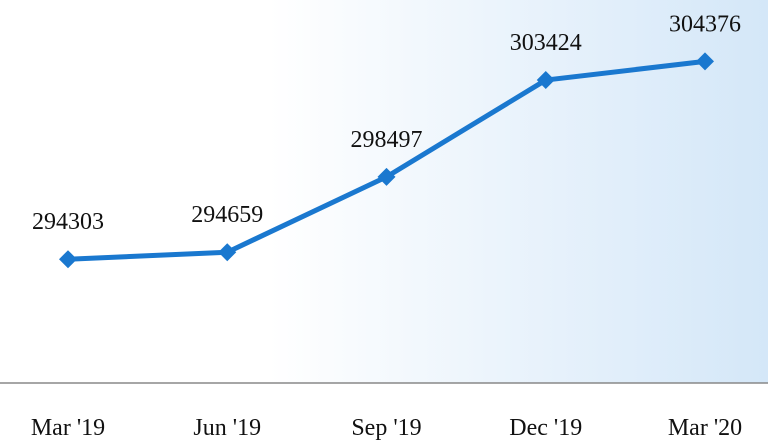 Image resolution: width=768 pixels, height=444 pixels. Describe the element at coordinates (705, 24) in the screenshot. I see `data-label: 304376` at that location.